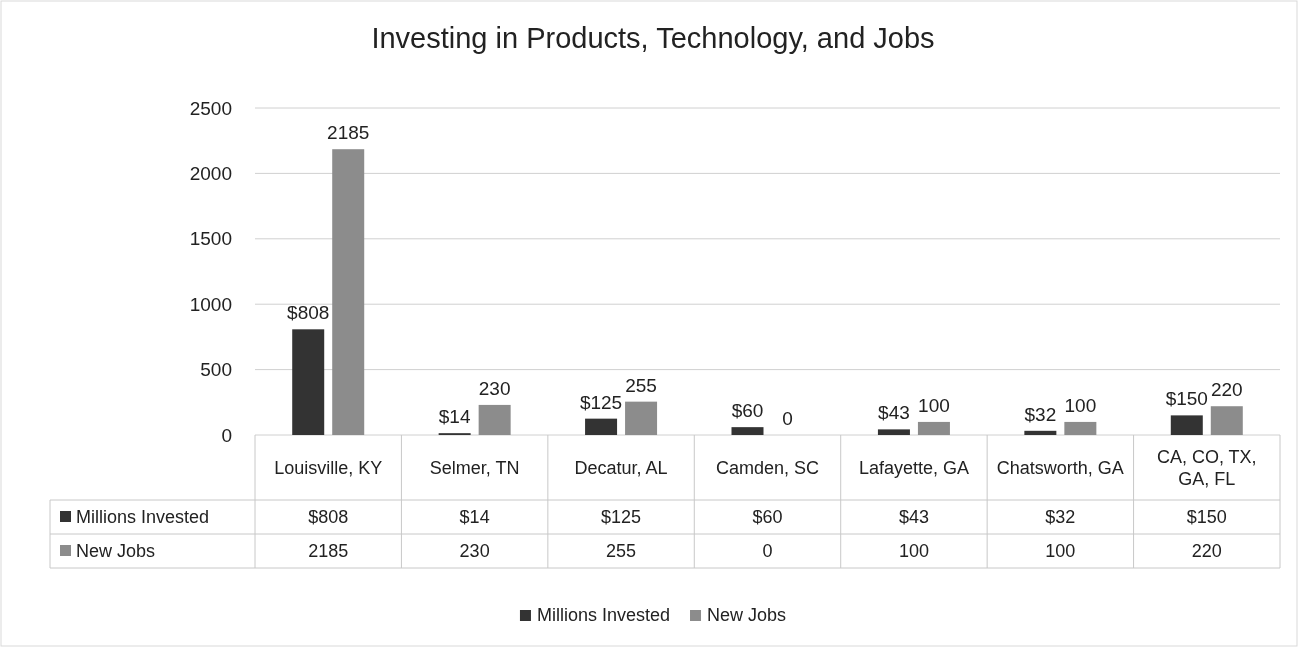 The width and height of the screenshot is (1306, 648). Describe the element at coordinates (474, 517) in the screenshot. I see `data-label: $14` at that location.